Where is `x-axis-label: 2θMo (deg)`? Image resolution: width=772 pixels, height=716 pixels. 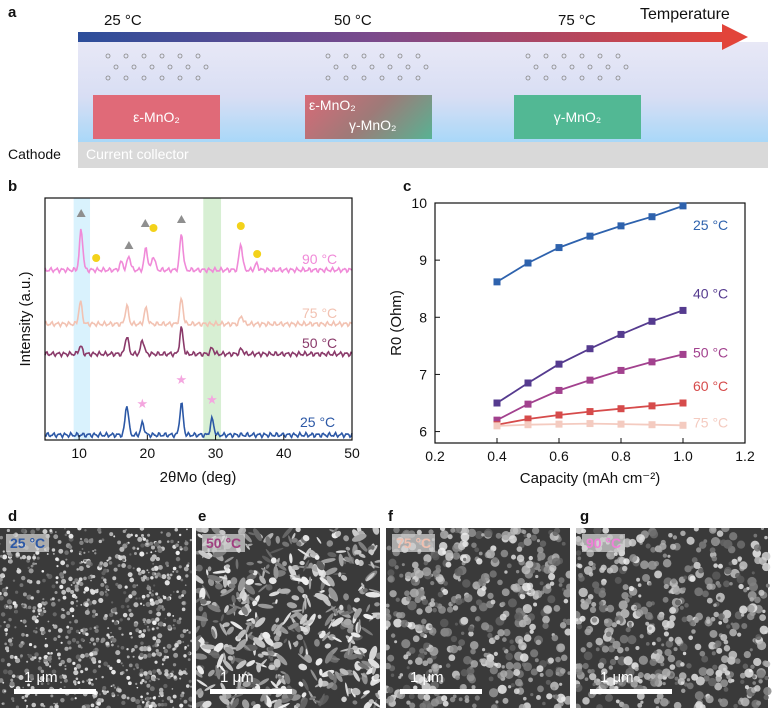
x-axis-label: 2θMo (deg) is located at coordinates (198, 477).